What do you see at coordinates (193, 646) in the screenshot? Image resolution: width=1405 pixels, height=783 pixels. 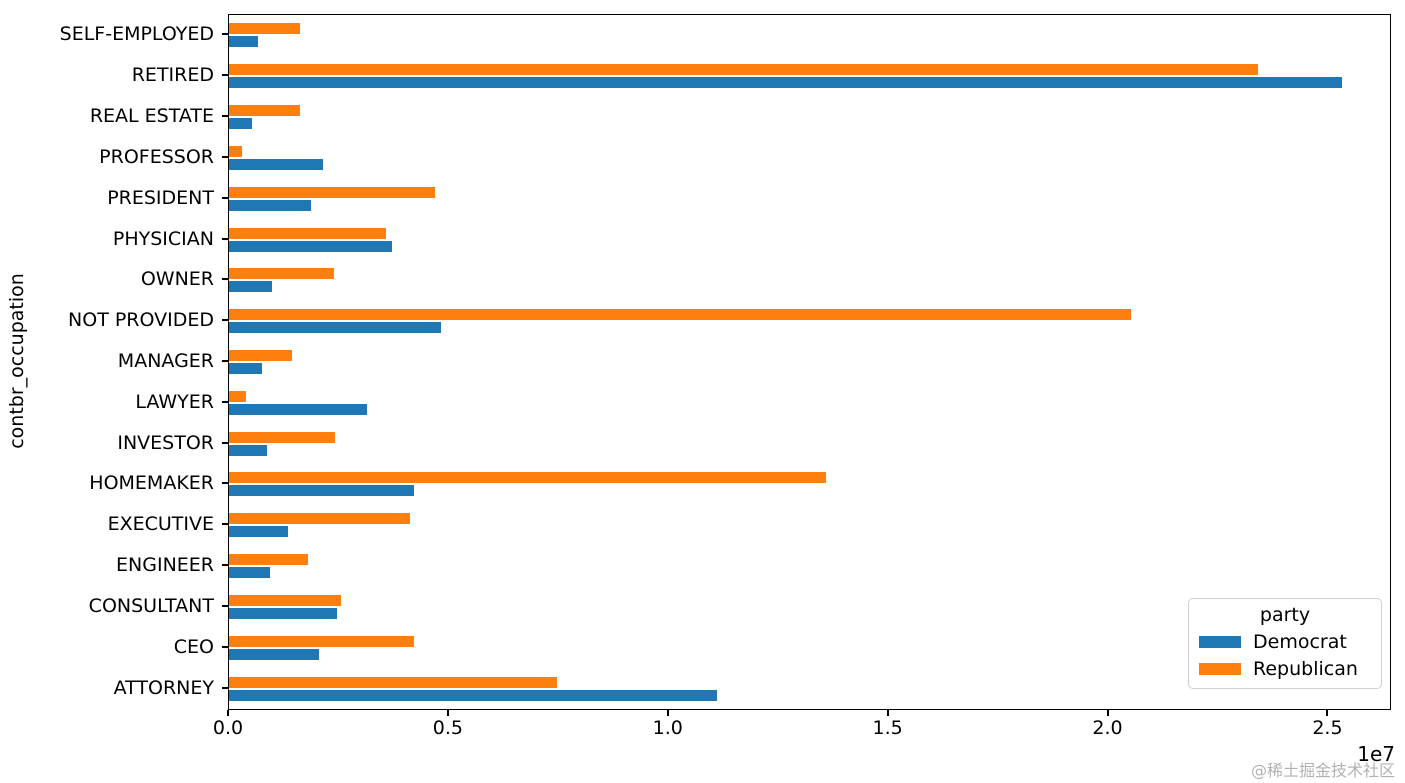 I see `y-tick-label: CEO` at bounding box center [193, 646].